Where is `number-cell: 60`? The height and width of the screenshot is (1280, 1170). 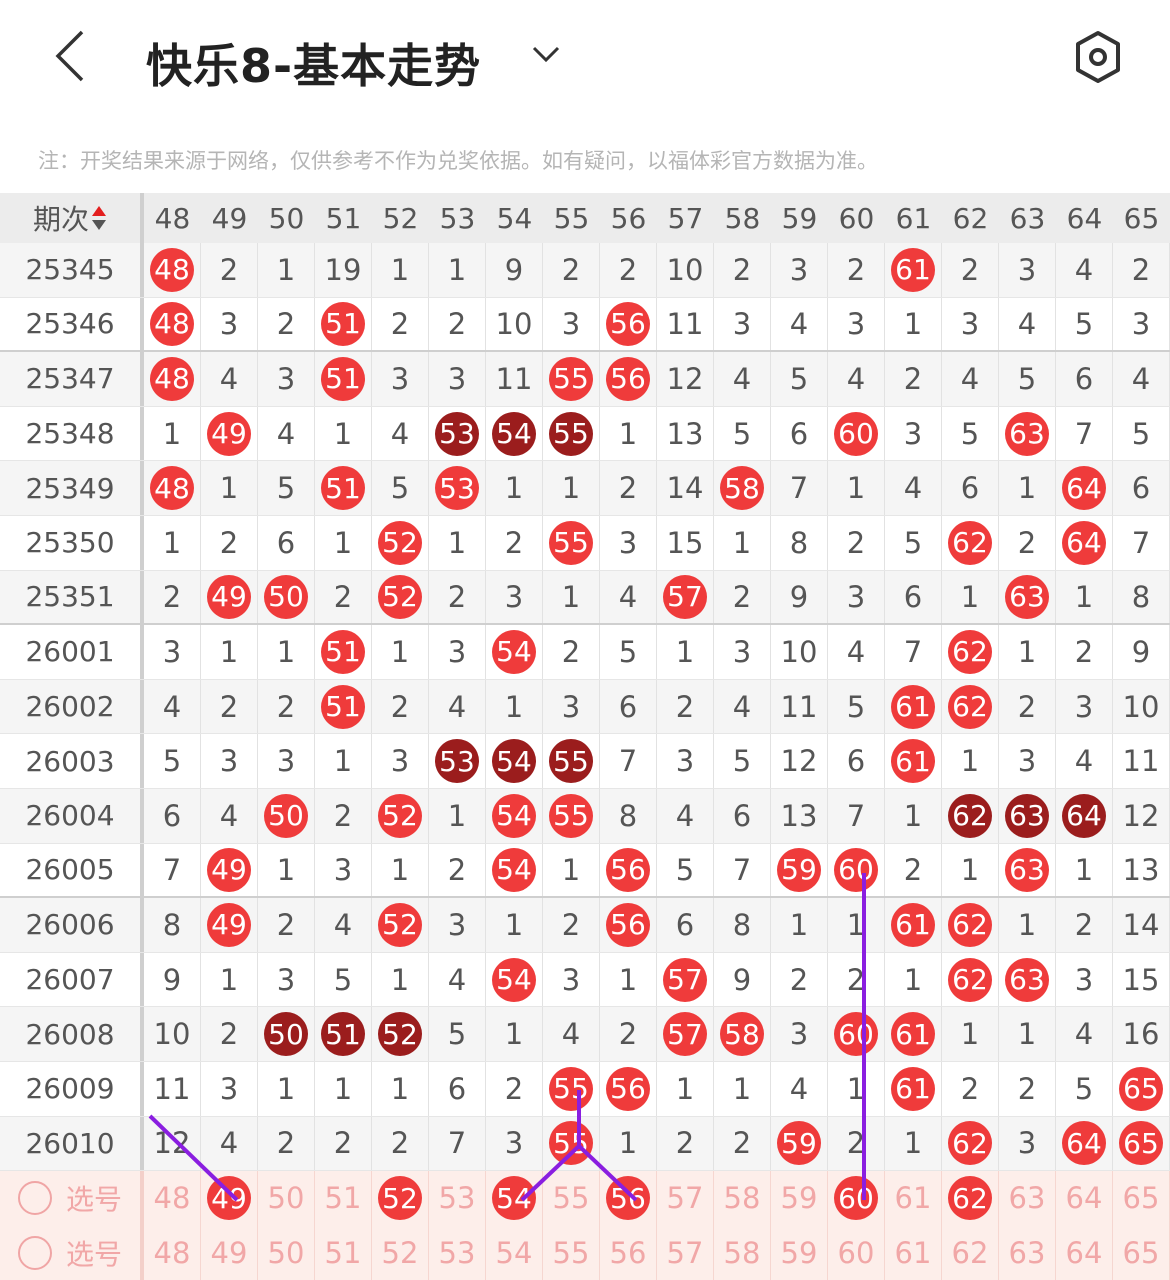
number-cell: 60 is located at coordinates (856, 1034).